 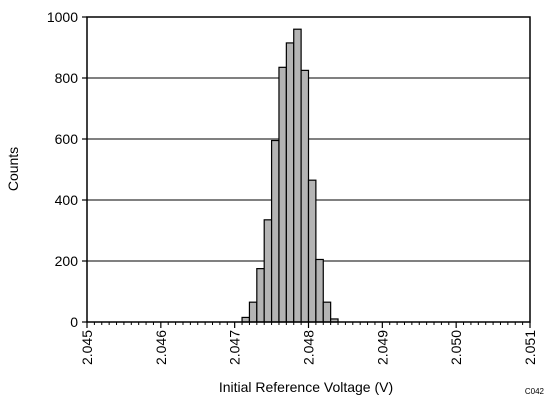 What do you see at coordinates (382, 347) in the screenshot?
I see `x-tick-label: 2.049` at bounding box center [382, 347].